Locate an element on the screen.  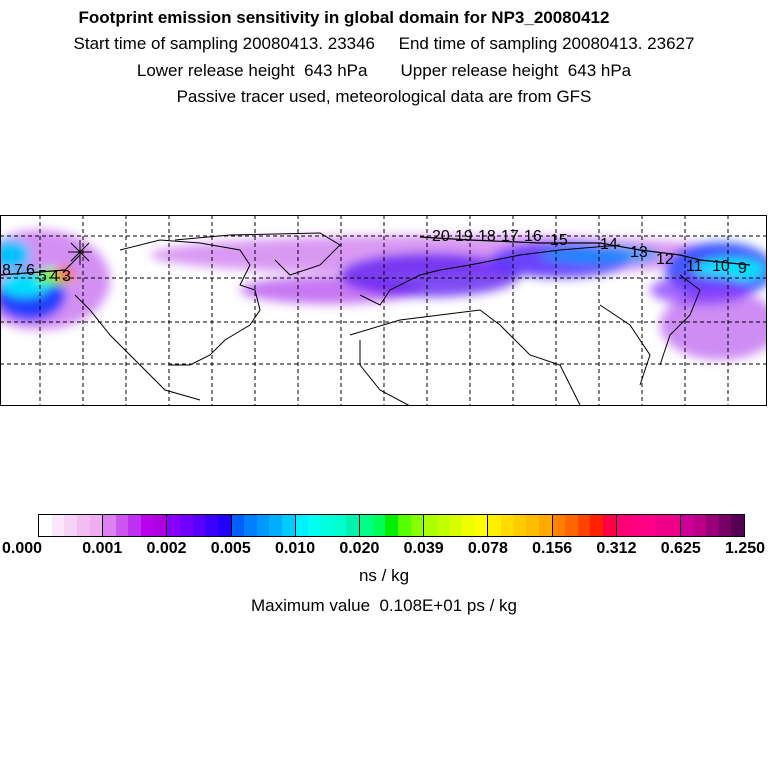
colorbar-tick-label: 0.156 is located at coordinates (552, 548).